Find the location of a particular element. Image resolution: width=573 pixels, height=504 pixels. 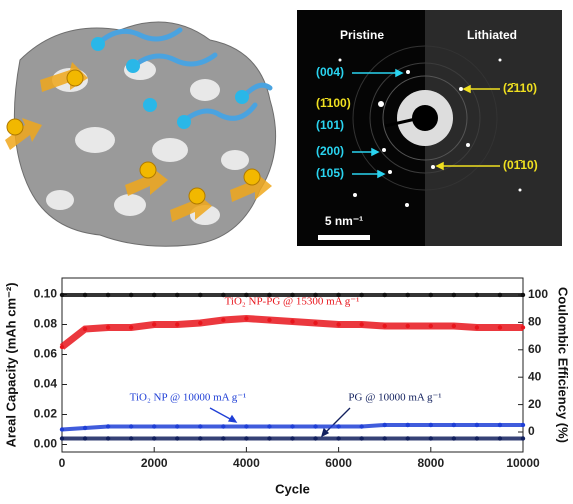

x-tick-label: 0 is located at coordinates (62, 463).